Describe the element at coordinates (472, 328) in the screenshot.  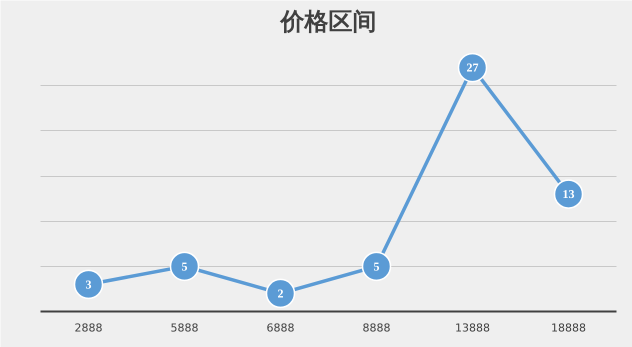
I see `x-tick-label: 13888` at that location.